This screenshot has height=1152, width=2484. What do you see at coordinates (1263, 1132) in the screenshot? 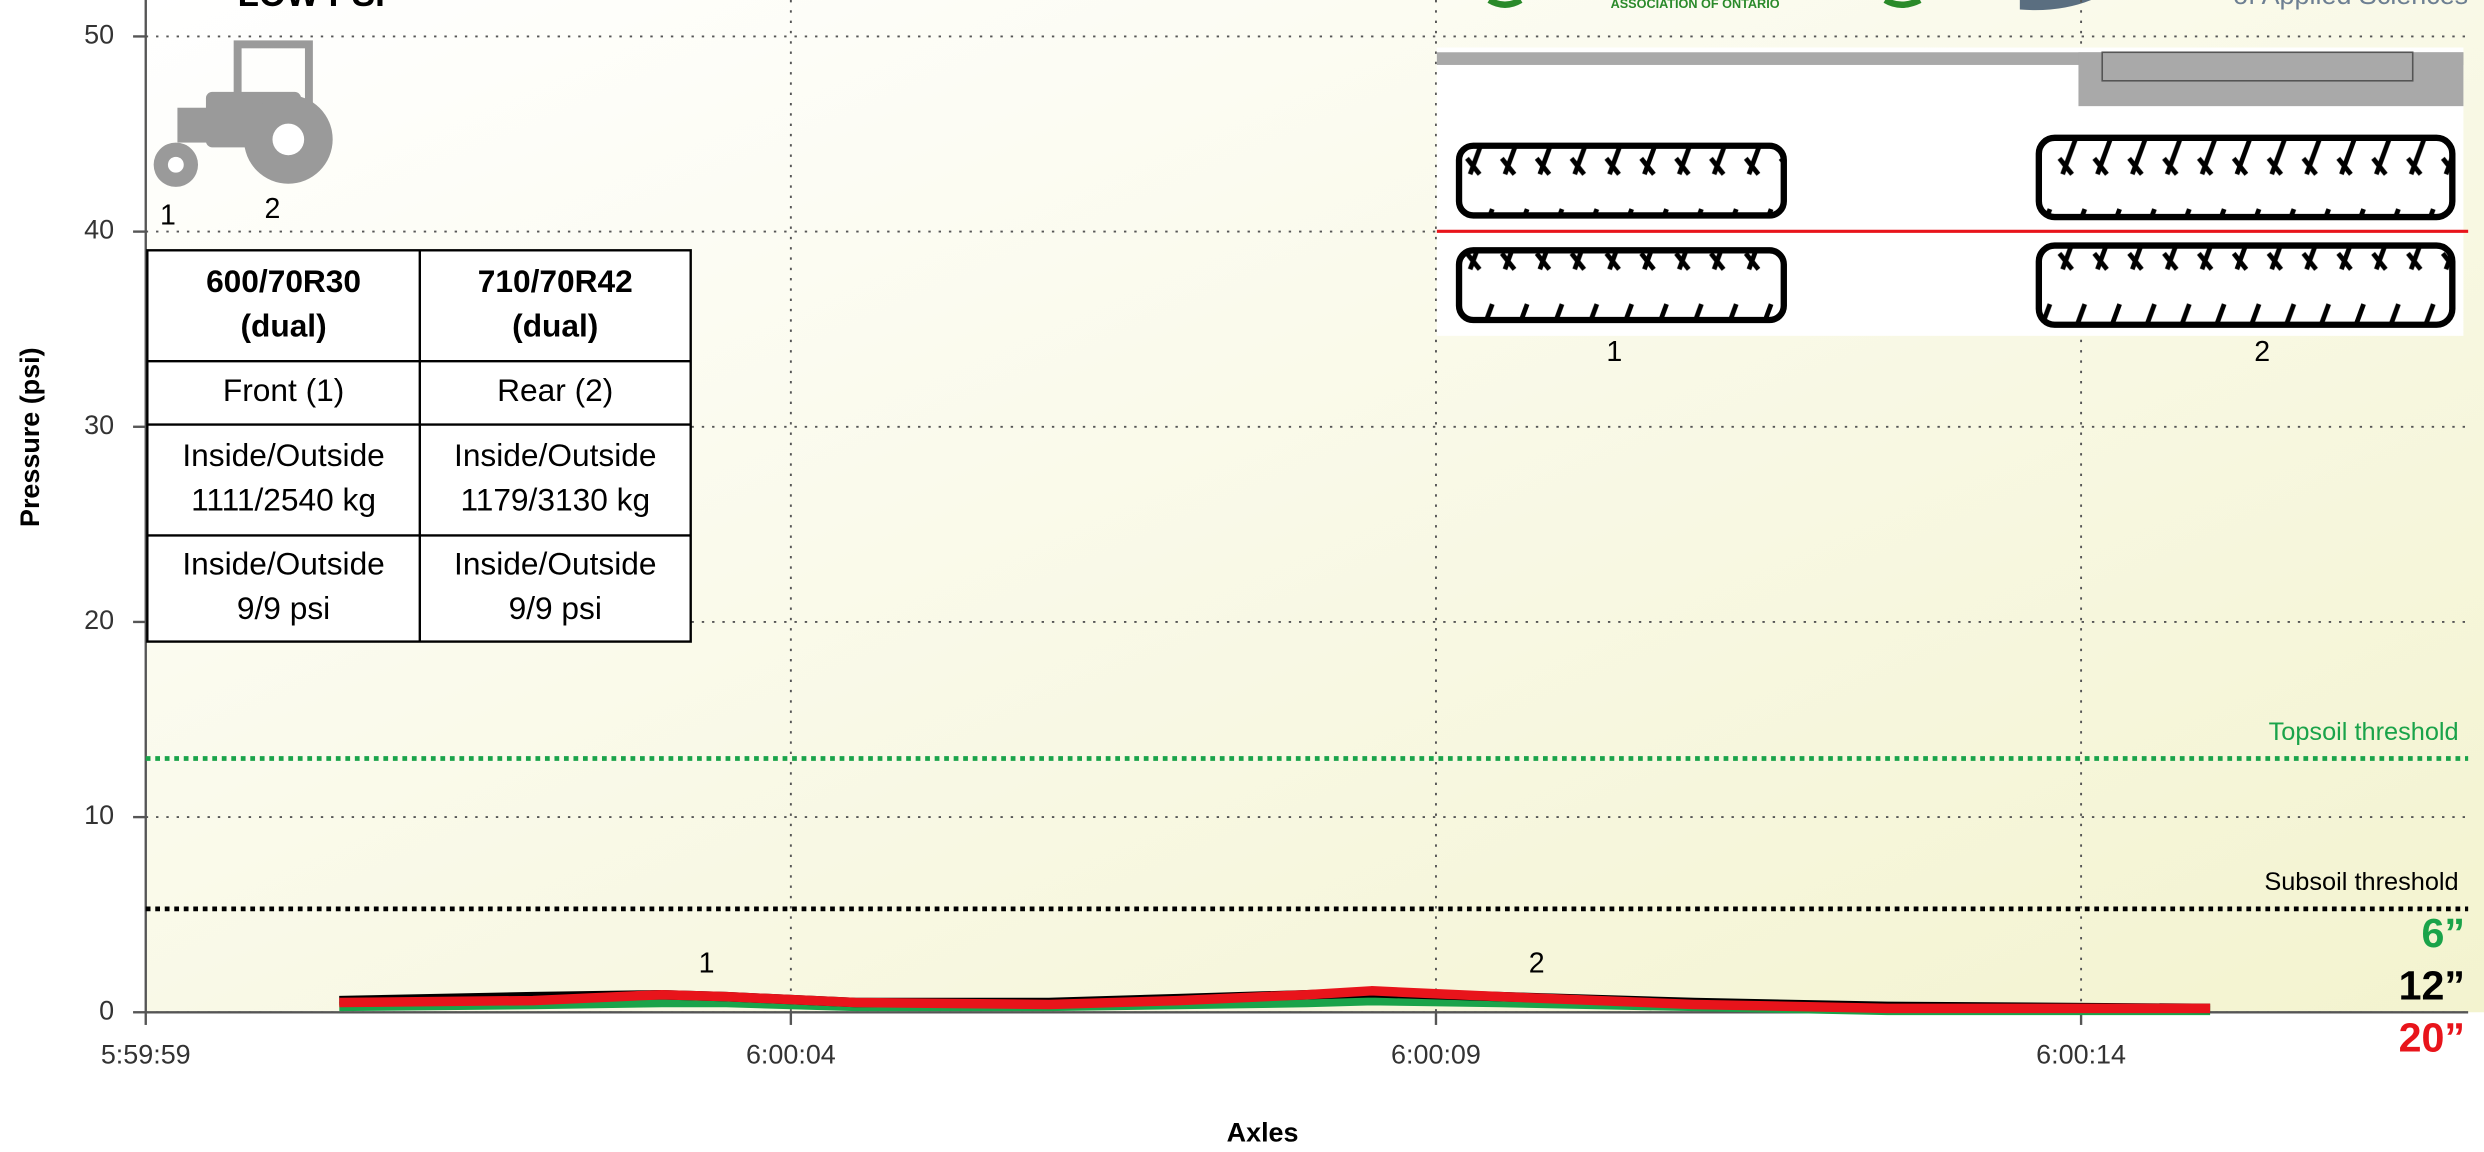
I see `x-axis-label: Axles` at bounding box center [1263, 1132].